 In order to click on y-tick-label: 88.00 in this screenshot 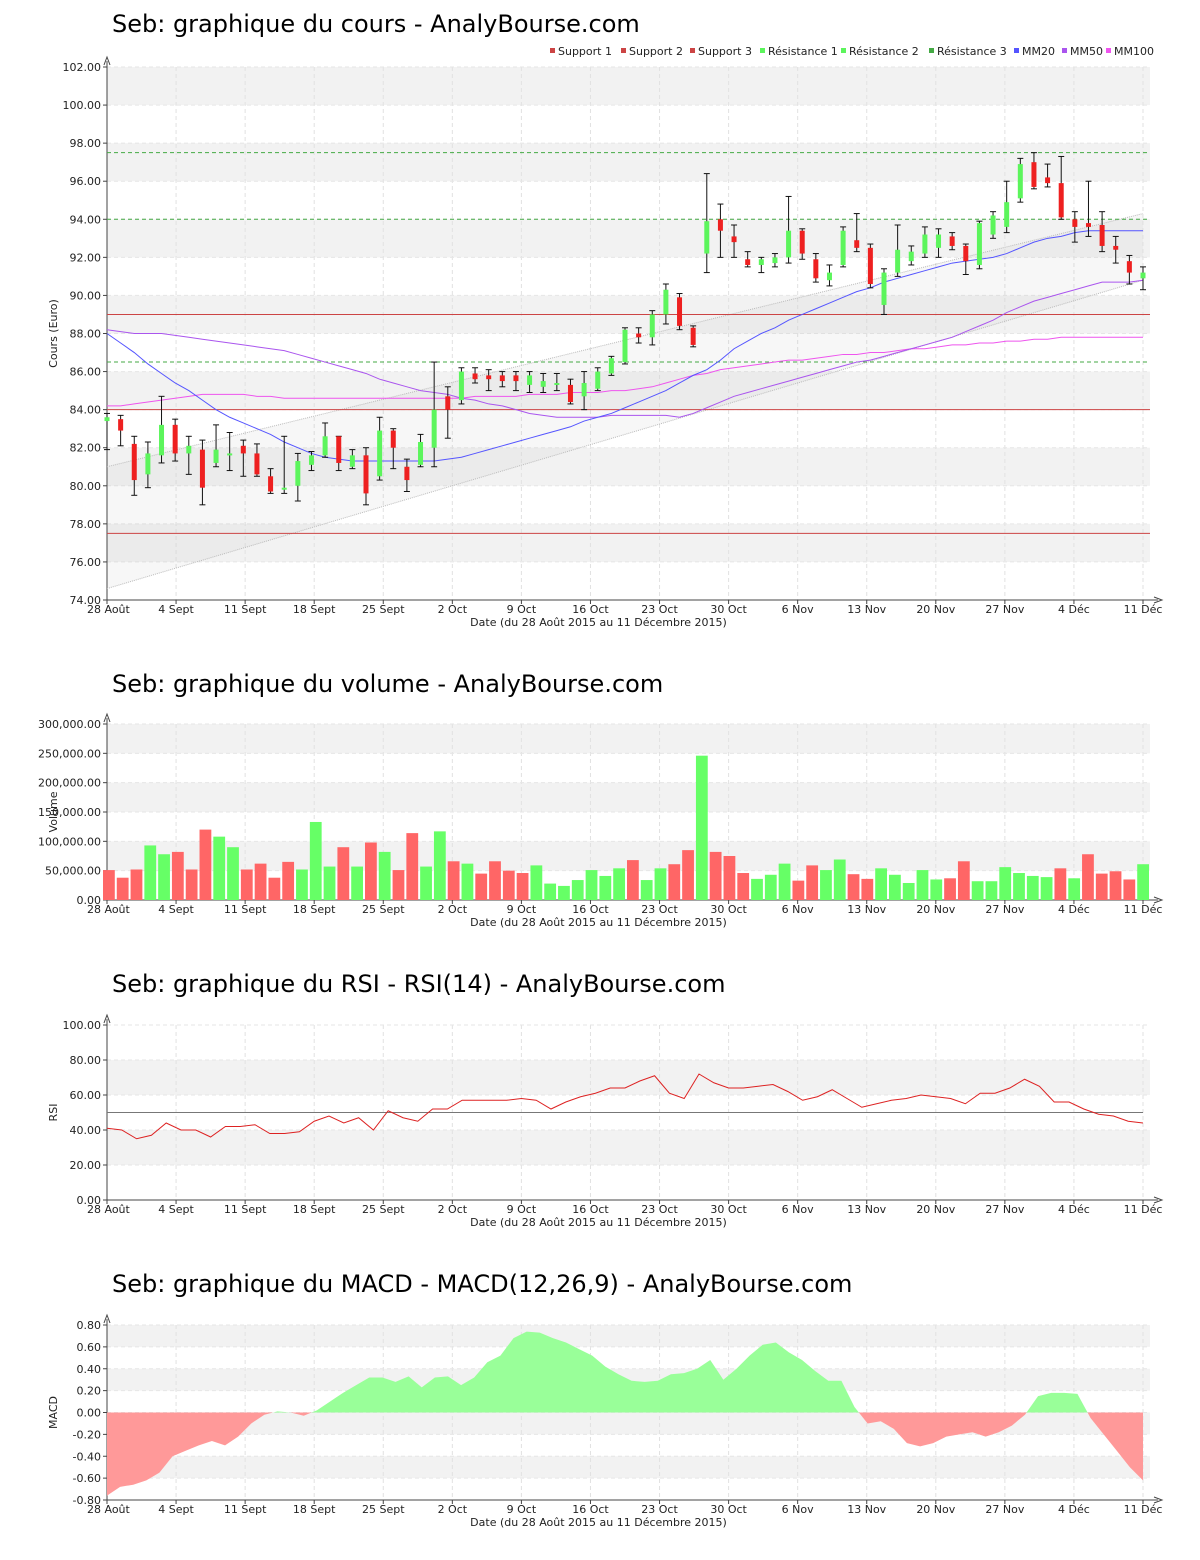, I will do `click(86, 334)`.